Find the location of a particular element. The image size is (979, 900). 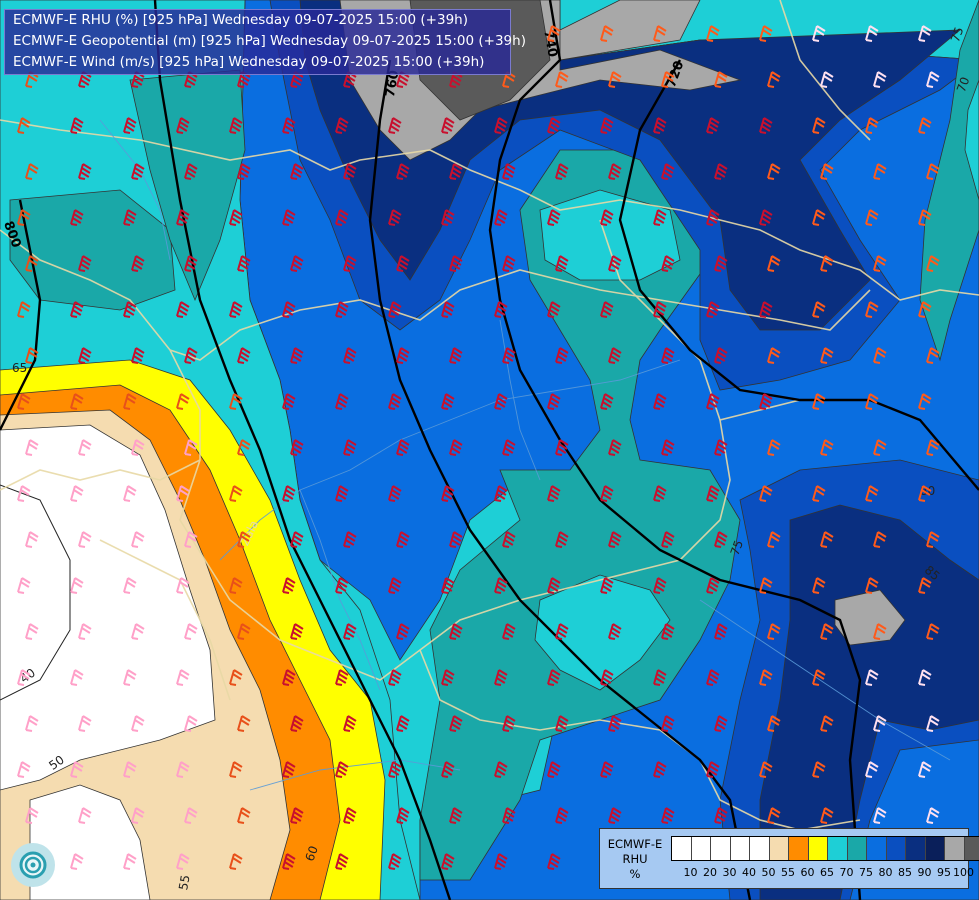

rhu-area-70-south is located at coordinates (602, 632).